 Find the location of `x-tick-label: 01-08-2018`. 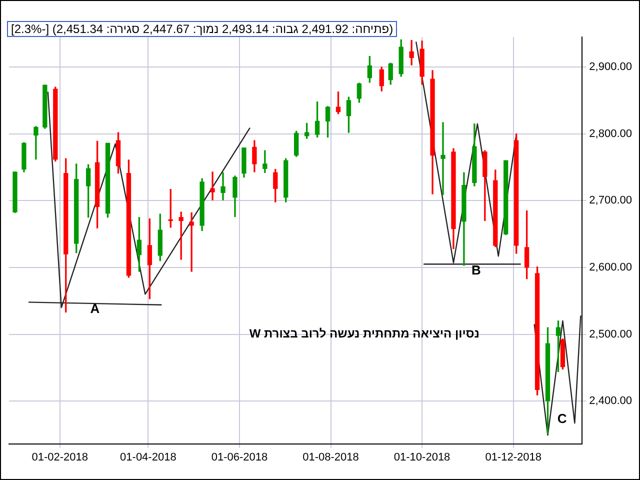

x-tick-label: 01-08-2018 is located at coordinates (330, 457).